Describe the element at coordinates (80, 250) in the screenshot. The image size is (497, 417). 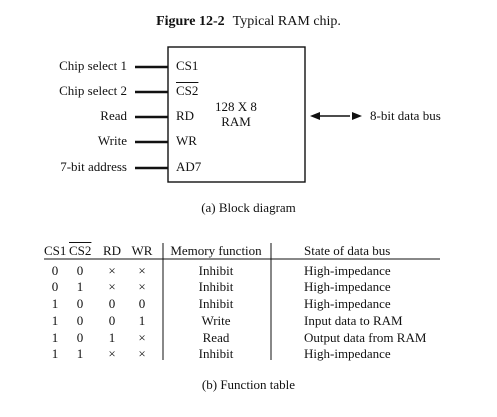
I see `header-cs2: CS2` at that location.